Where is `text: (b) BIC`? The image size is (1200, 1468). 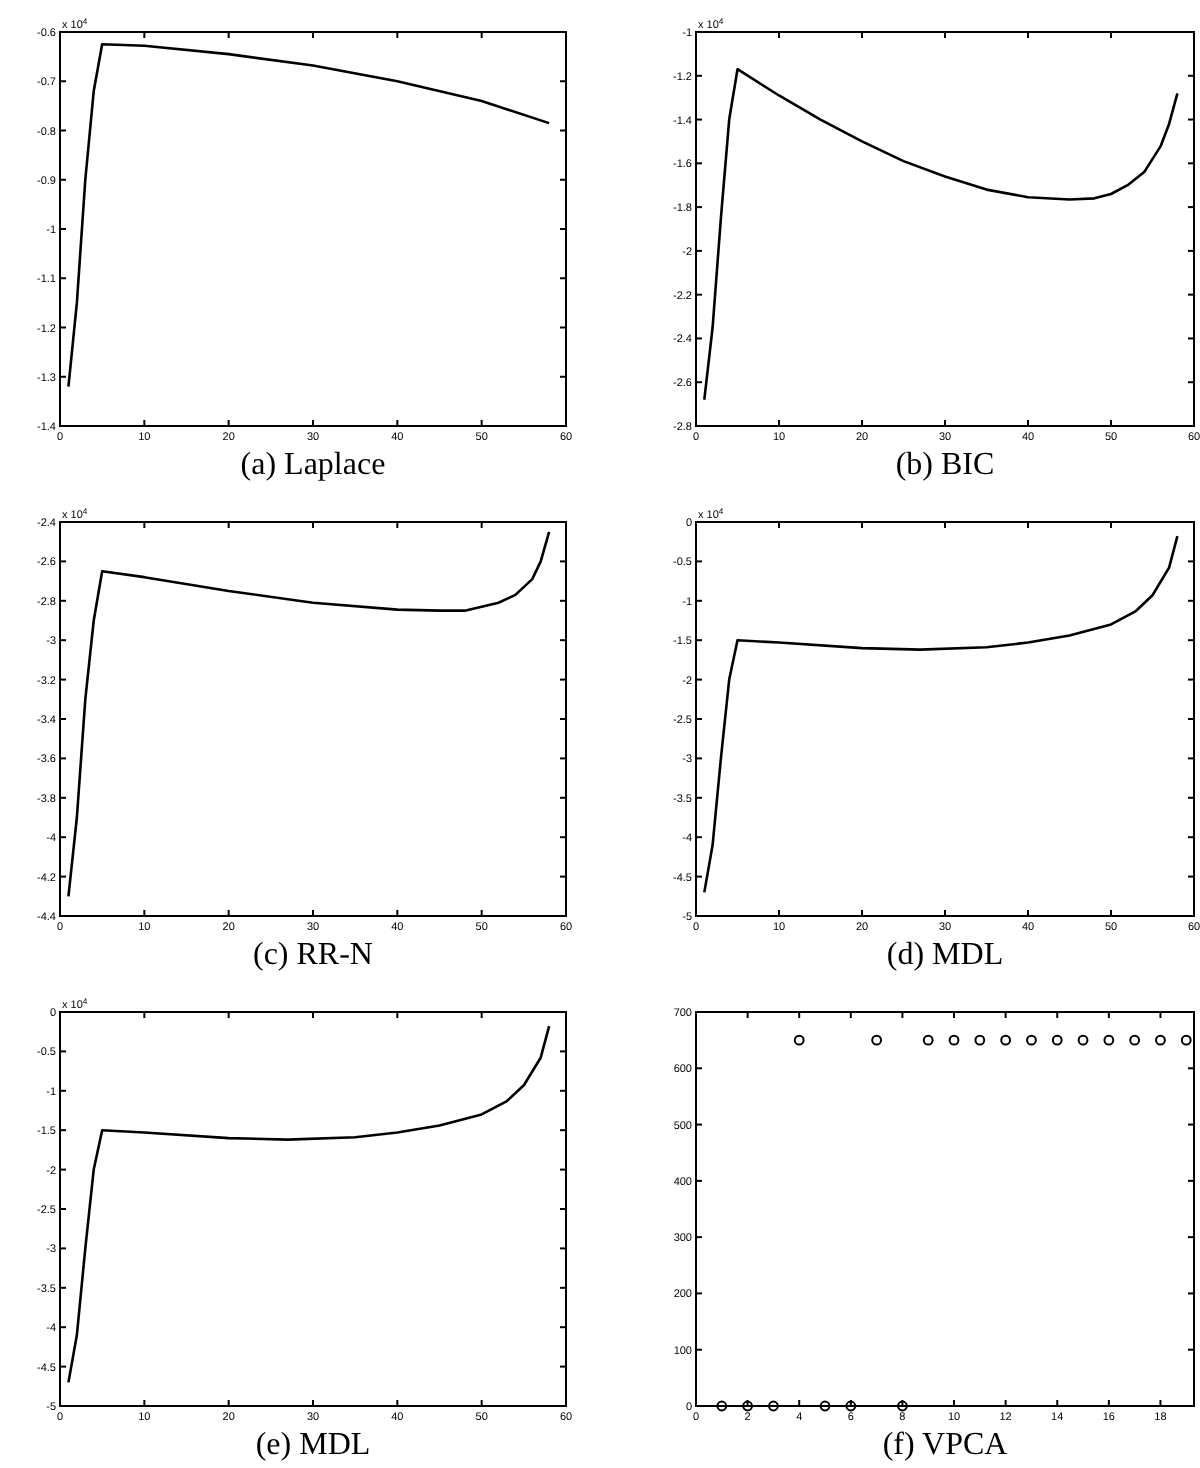 text: (b) BIC is located at coordinates (945, 465).